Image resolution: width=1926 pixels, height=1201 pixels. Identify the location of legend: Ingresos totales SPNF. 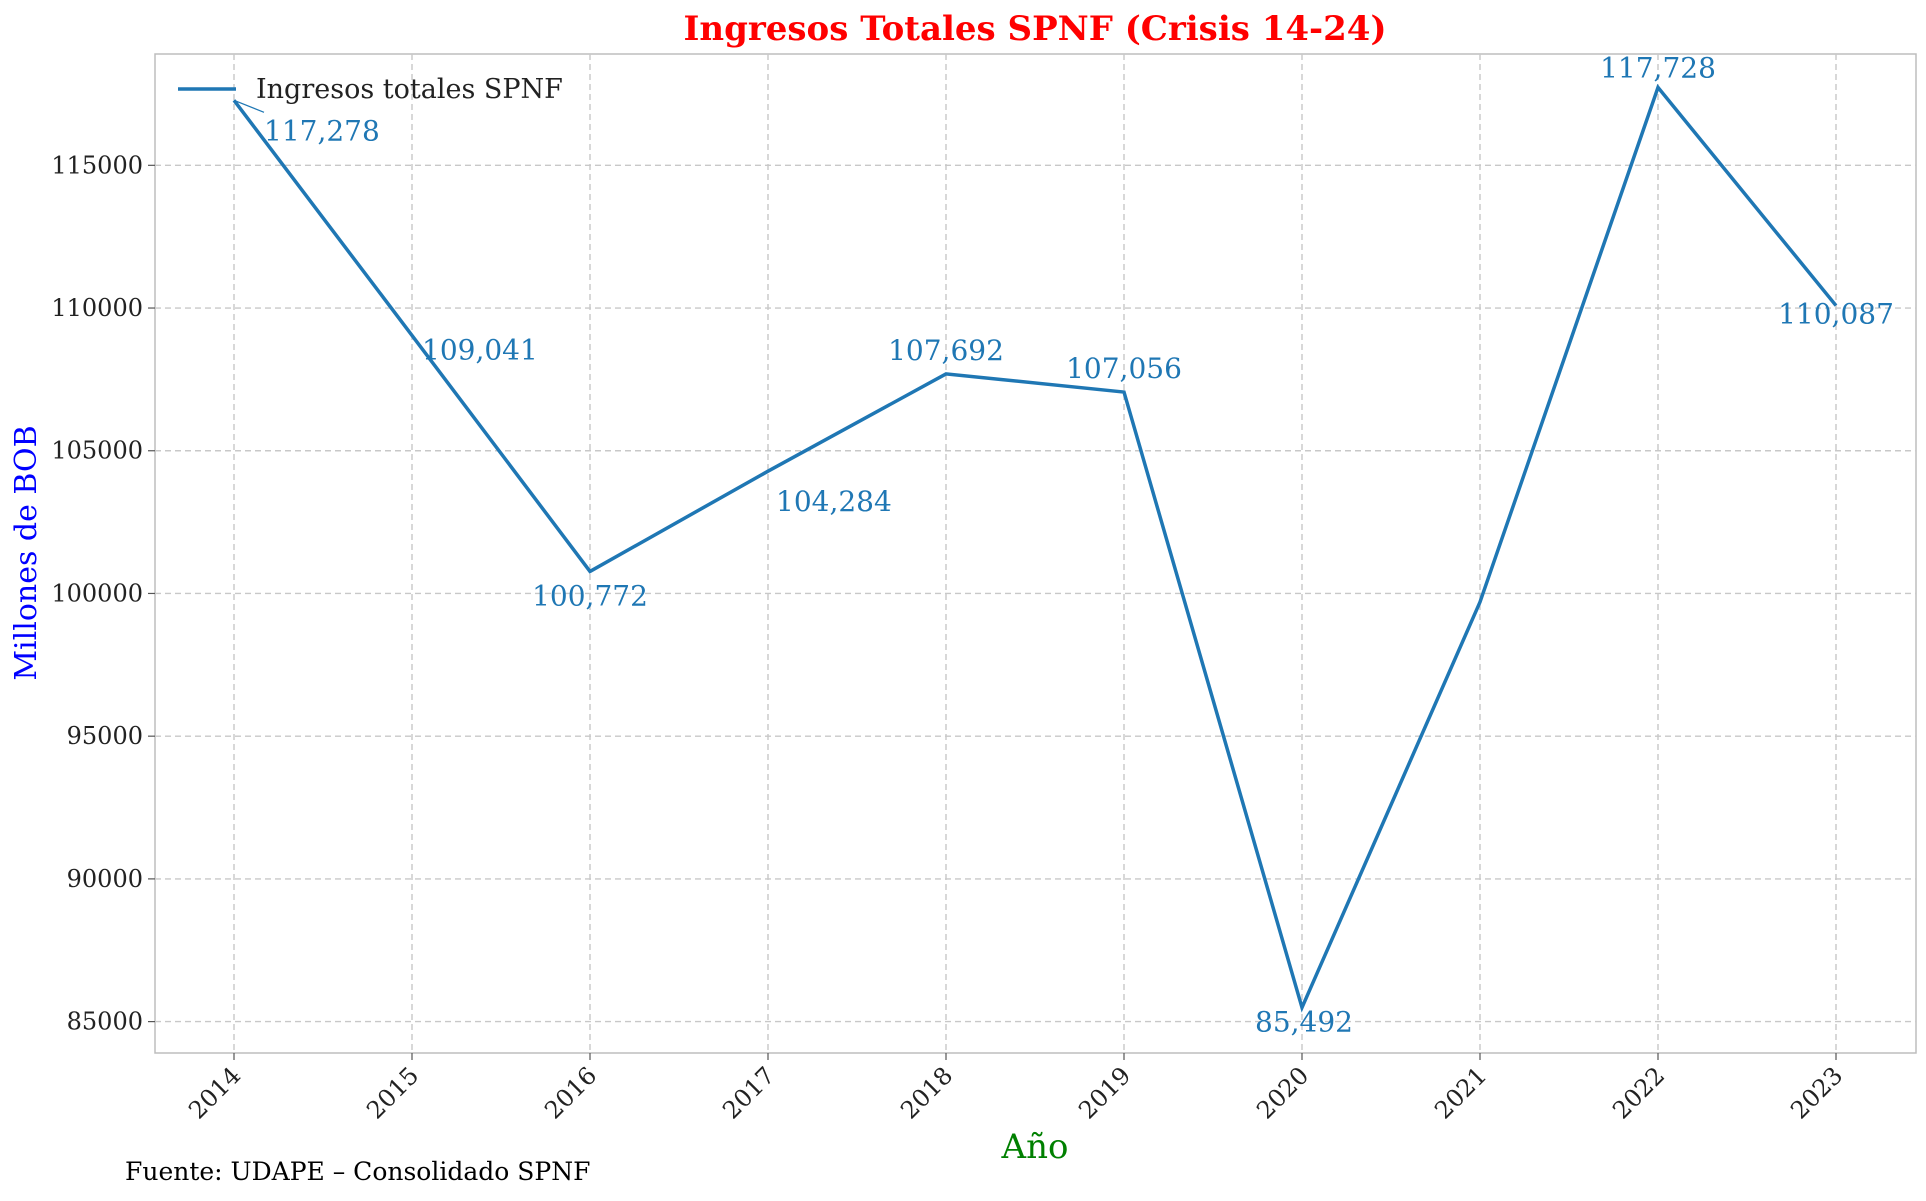
(370, 89).